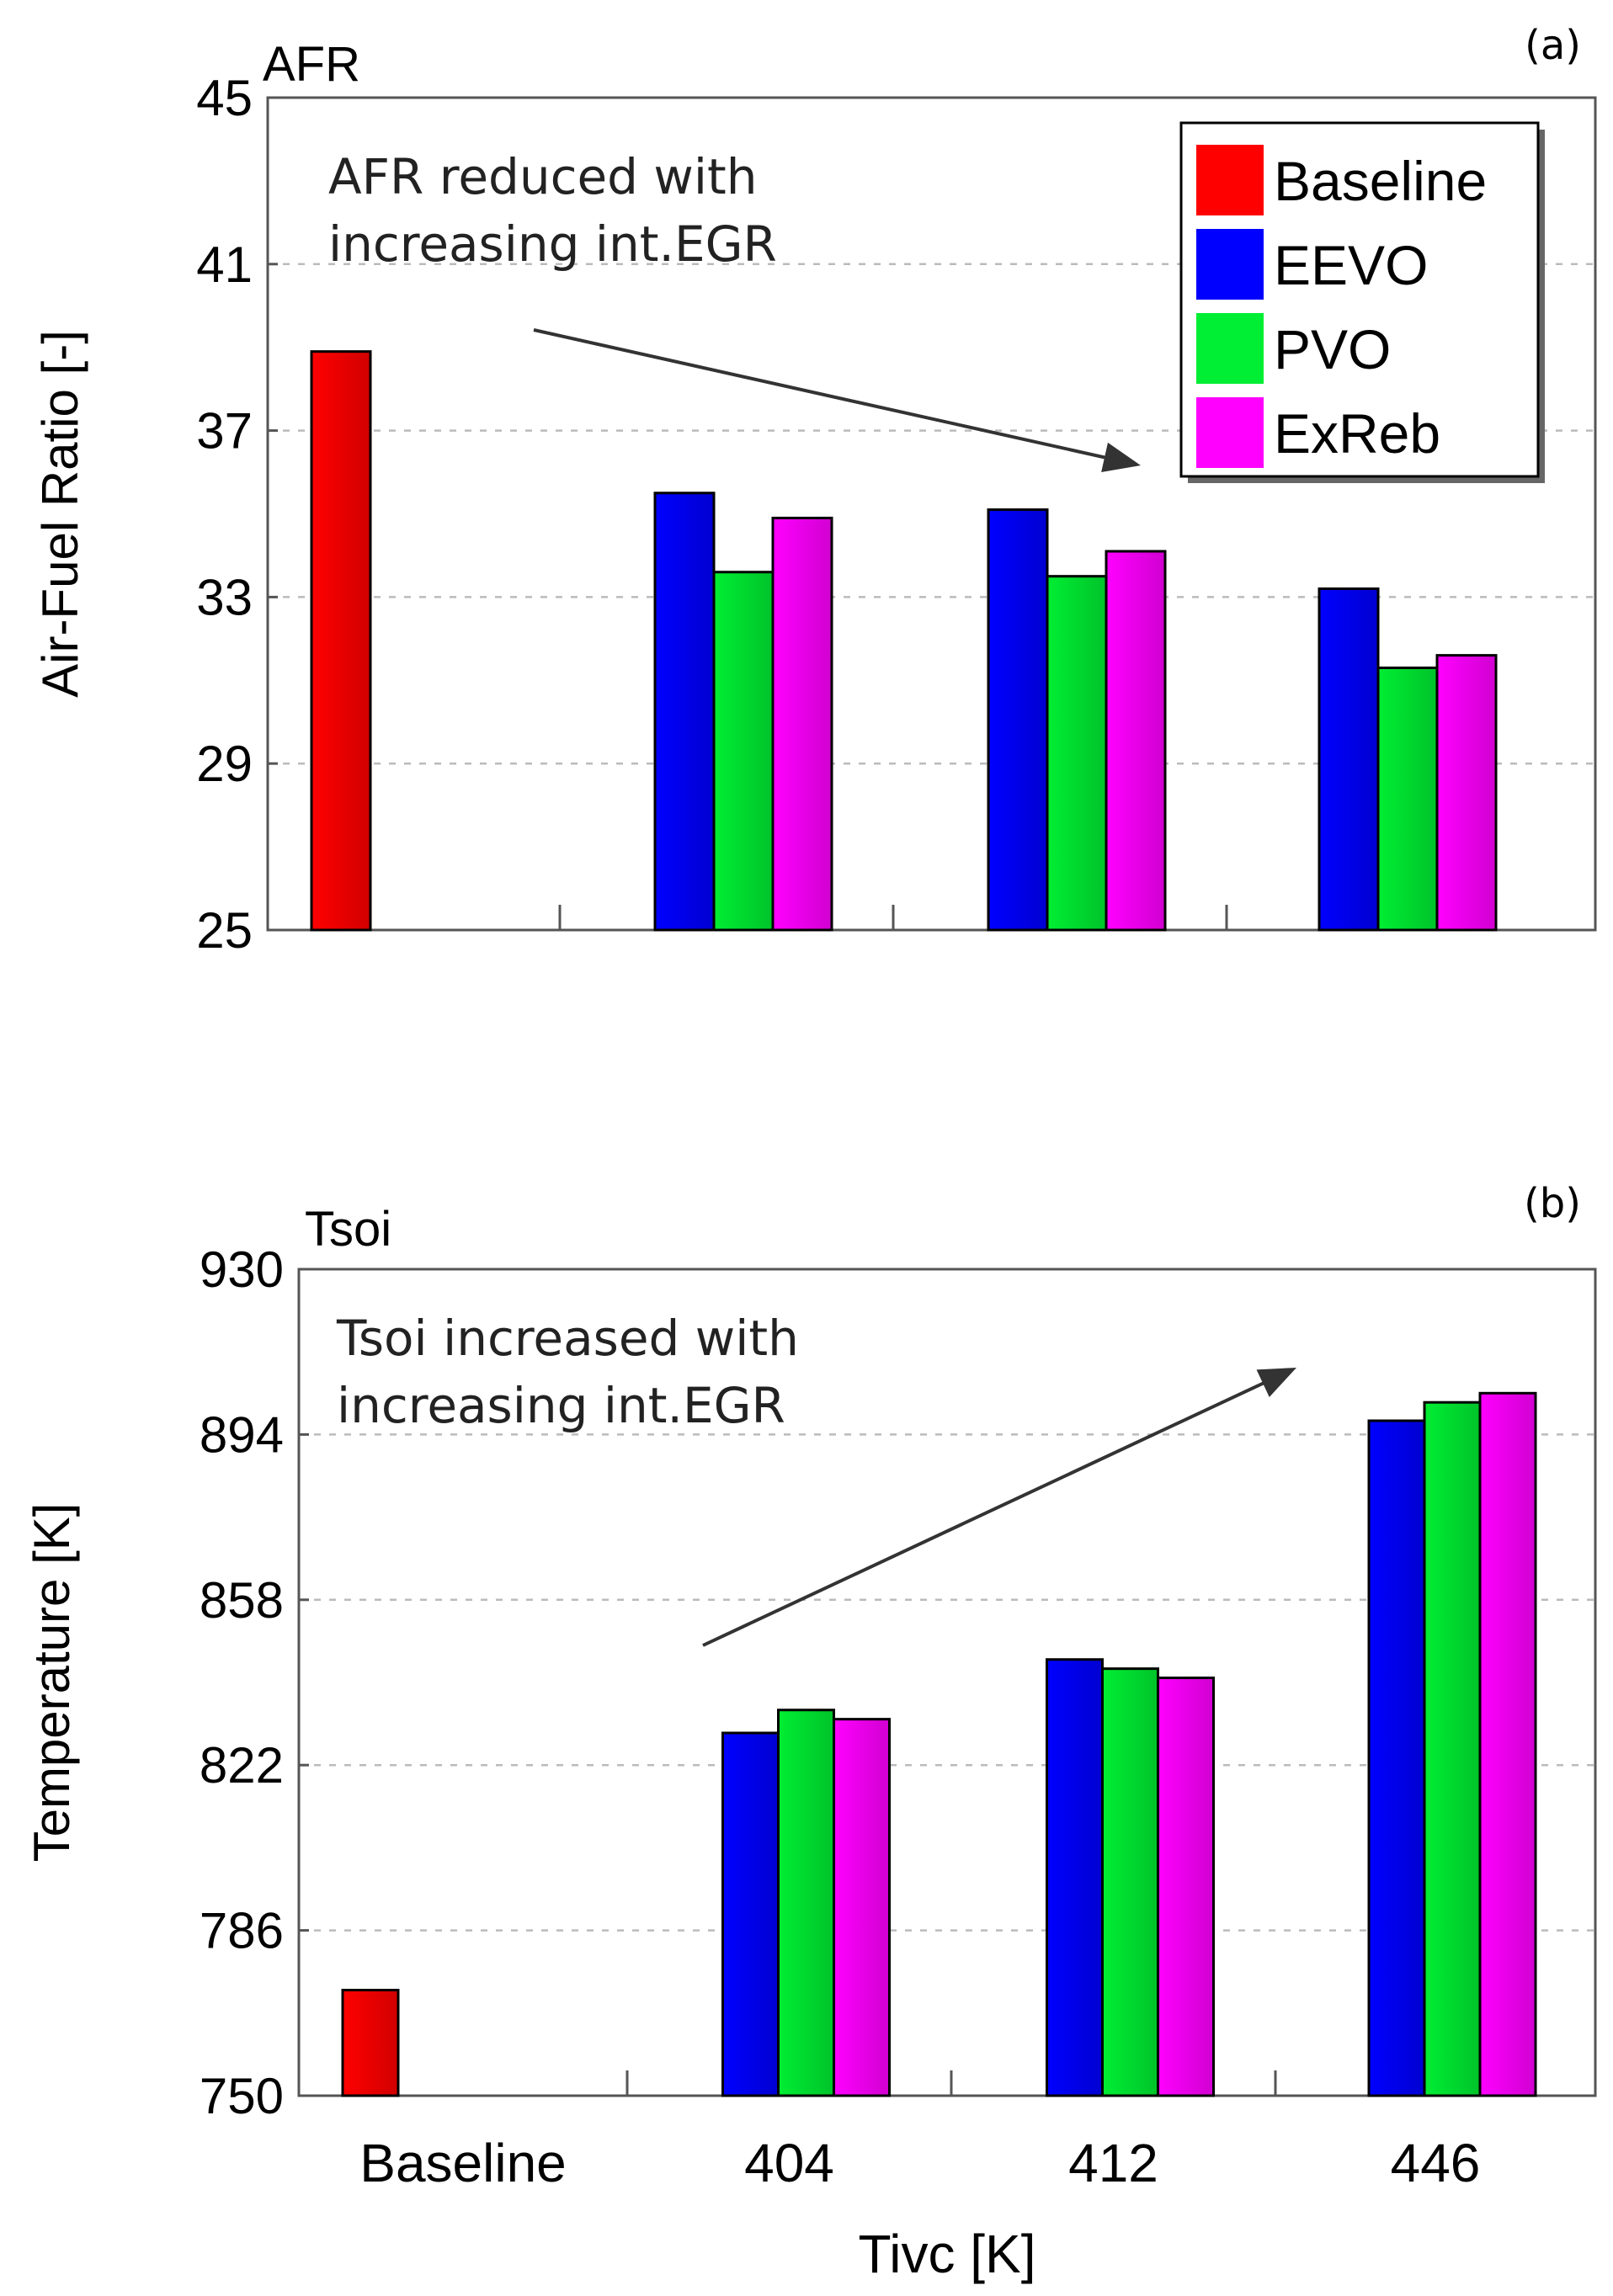 The height and width of the screenshot is (2296, 1613). What do you see at coordinates (1230, 180) in the screenshot?
I see `legend-swatch-baseline` at bounding box center [1230, 180].